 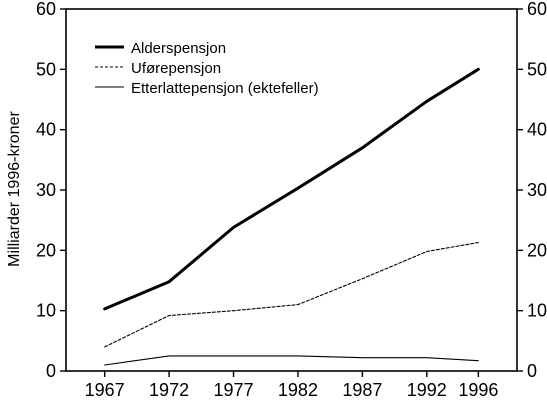 What do you see at coordinates (105, 390) in the screenshot?
I see `x-tick-label: 1967` at bounding box center [105, 390].